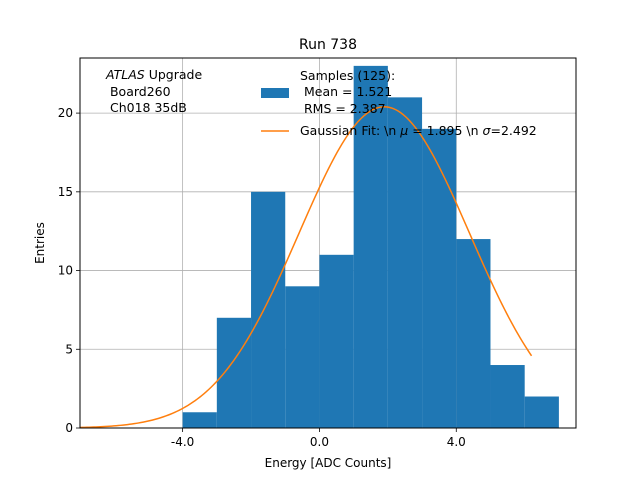 This screenshot has width=640, height=480. What do you see at coordinates (138, 91) in the screenshot?
I see `board-label: Board260` at bounding box center [138, 91].